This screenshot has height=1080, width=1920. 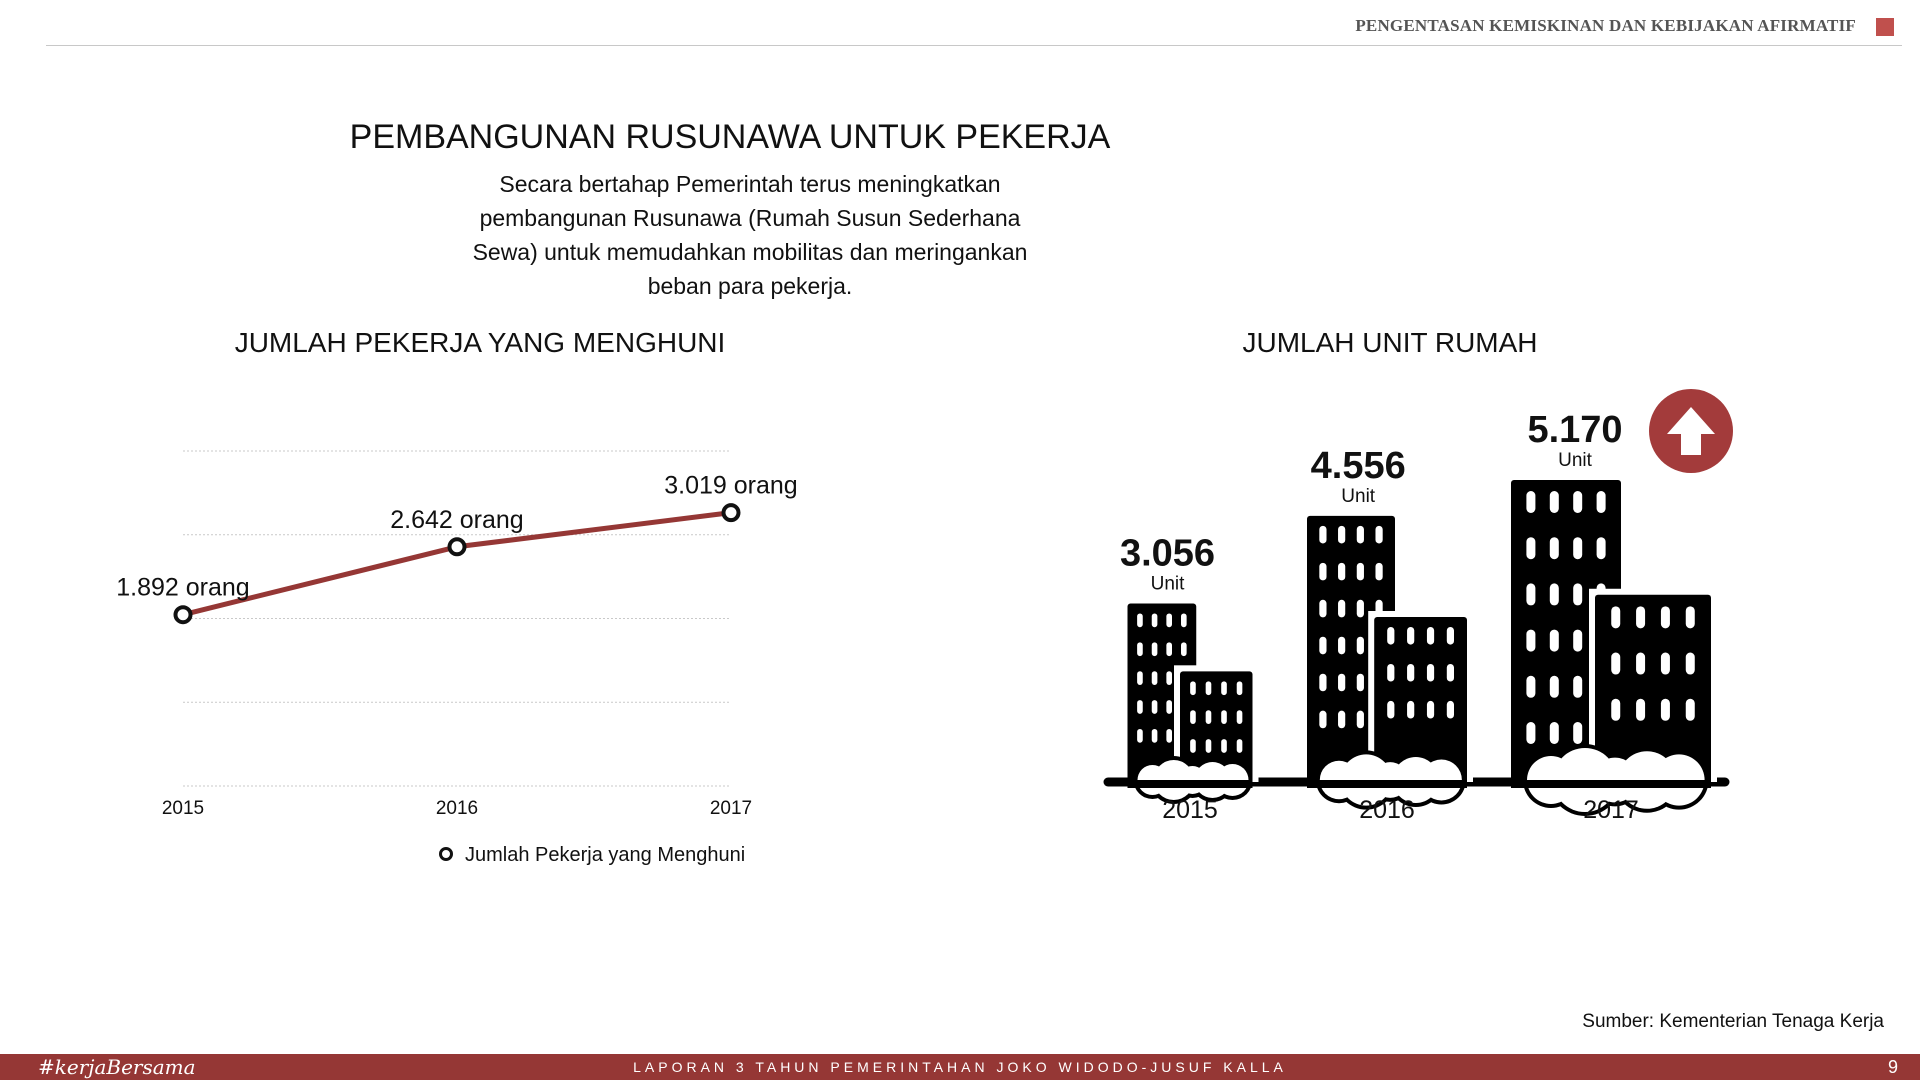 What do you see at coordinates (457, 547) in the screenshot?
I see `line-point-2016` at bounding box center [457, 547].